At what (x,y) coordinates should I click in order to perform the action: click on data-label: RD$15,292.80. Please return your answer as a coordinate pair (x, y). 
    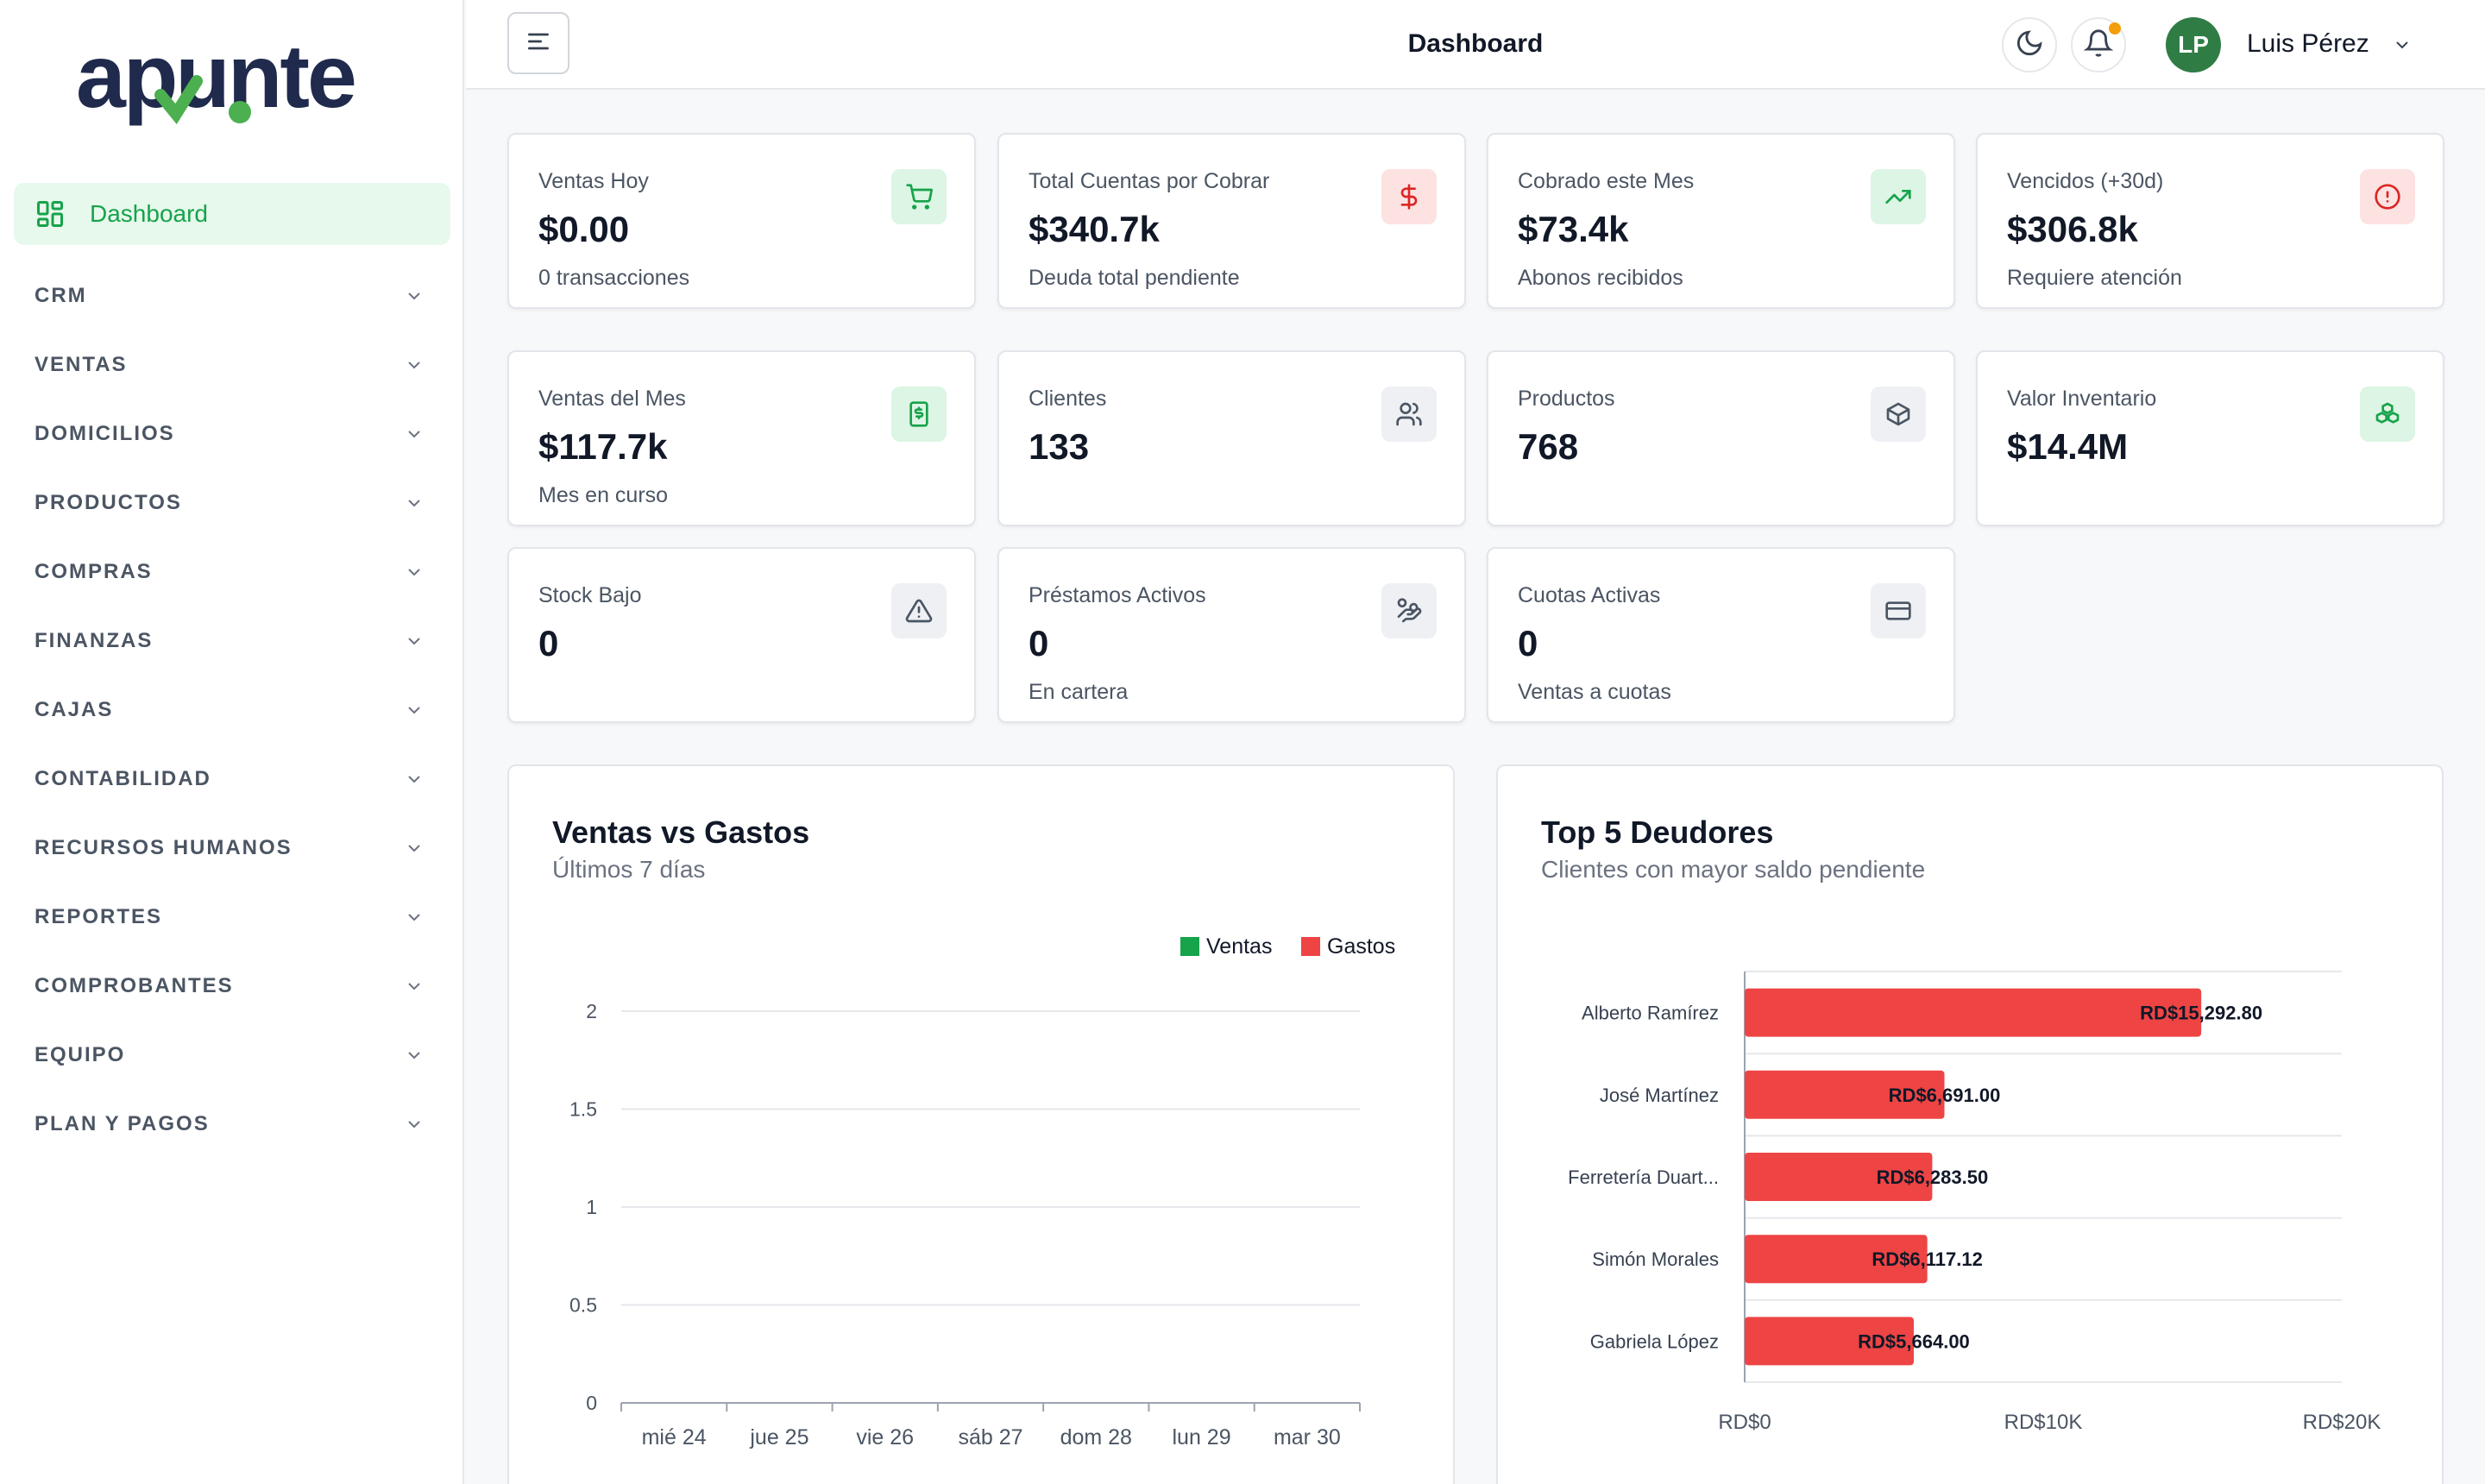
    Looking at the image, I should click on (2201, 1014).